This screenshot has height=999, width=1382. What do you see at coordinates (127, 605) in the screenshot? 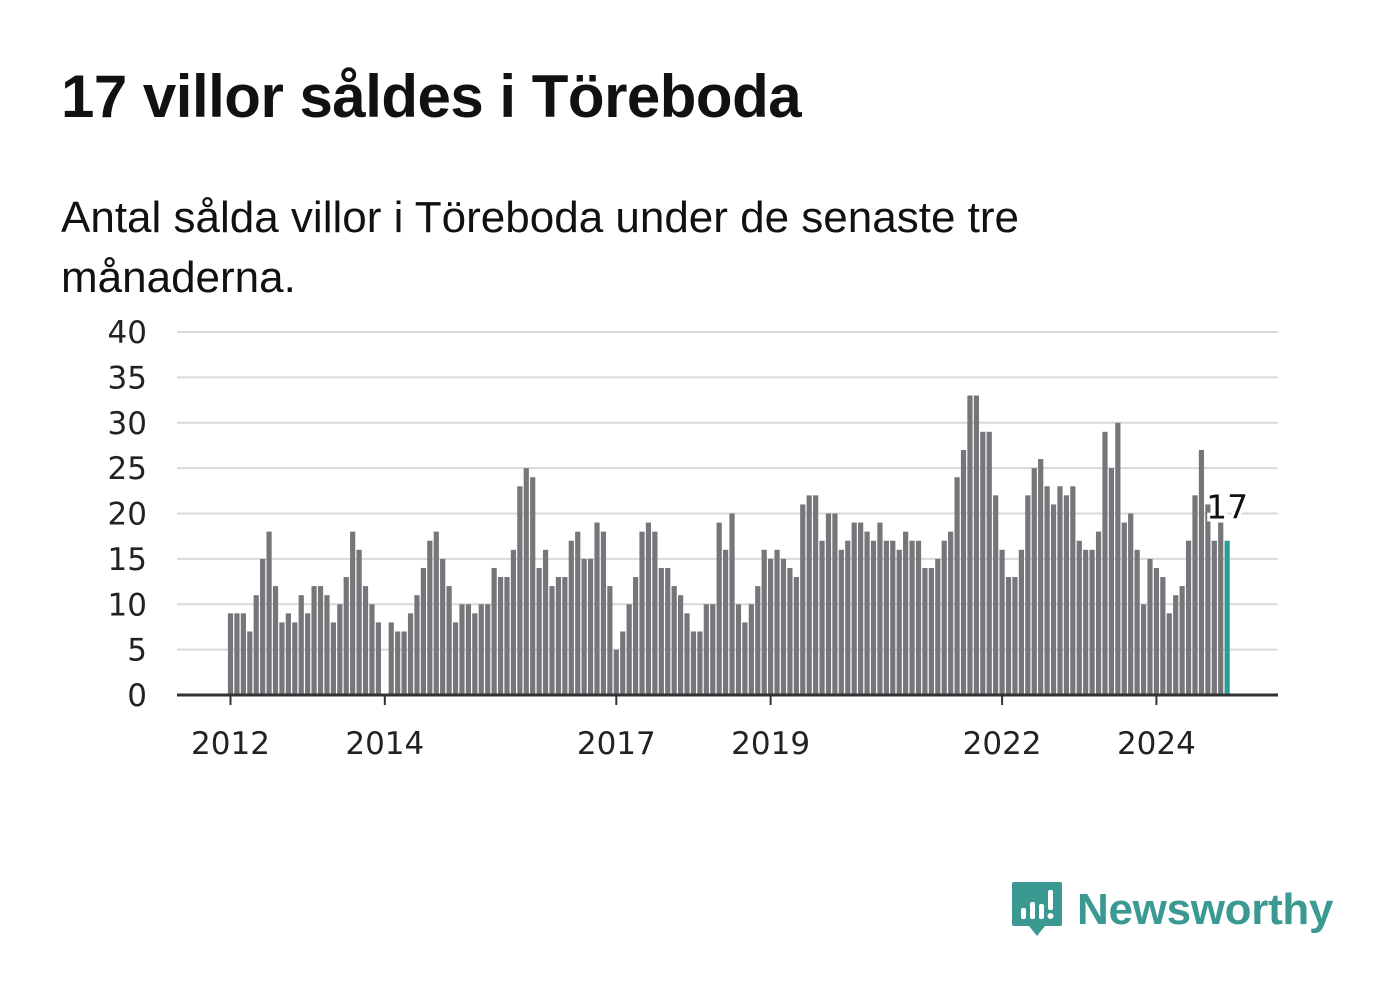
I see `y-tick-label: 10` at bounding box center [127, 605].